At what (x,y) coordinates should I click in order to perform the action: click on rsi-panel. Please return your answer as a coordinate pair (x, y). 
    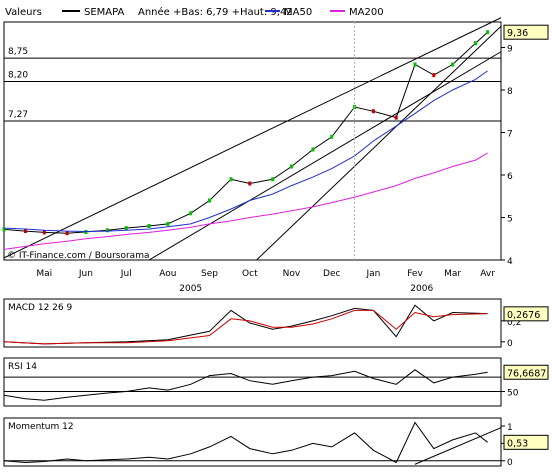
    Looking at the image, I should click on (252, 382).